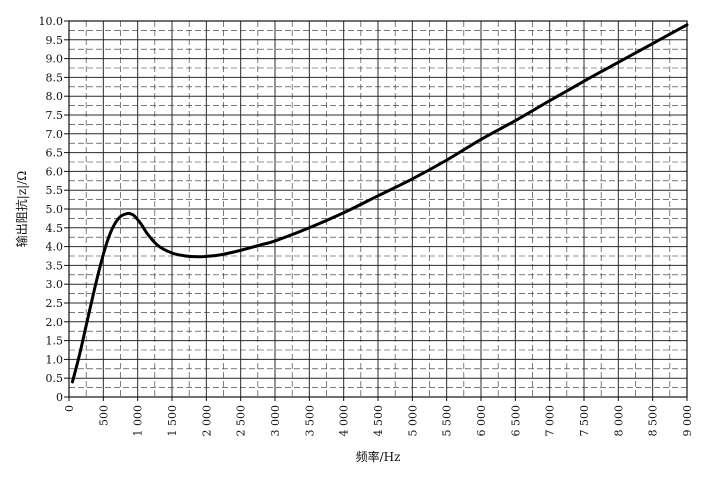 Image resolution: width=724 pixels, height=483 pixels. Describe the element at coordinates (344, 421) in the screenshot. I see `x-tick-label: 4 000` at that location.